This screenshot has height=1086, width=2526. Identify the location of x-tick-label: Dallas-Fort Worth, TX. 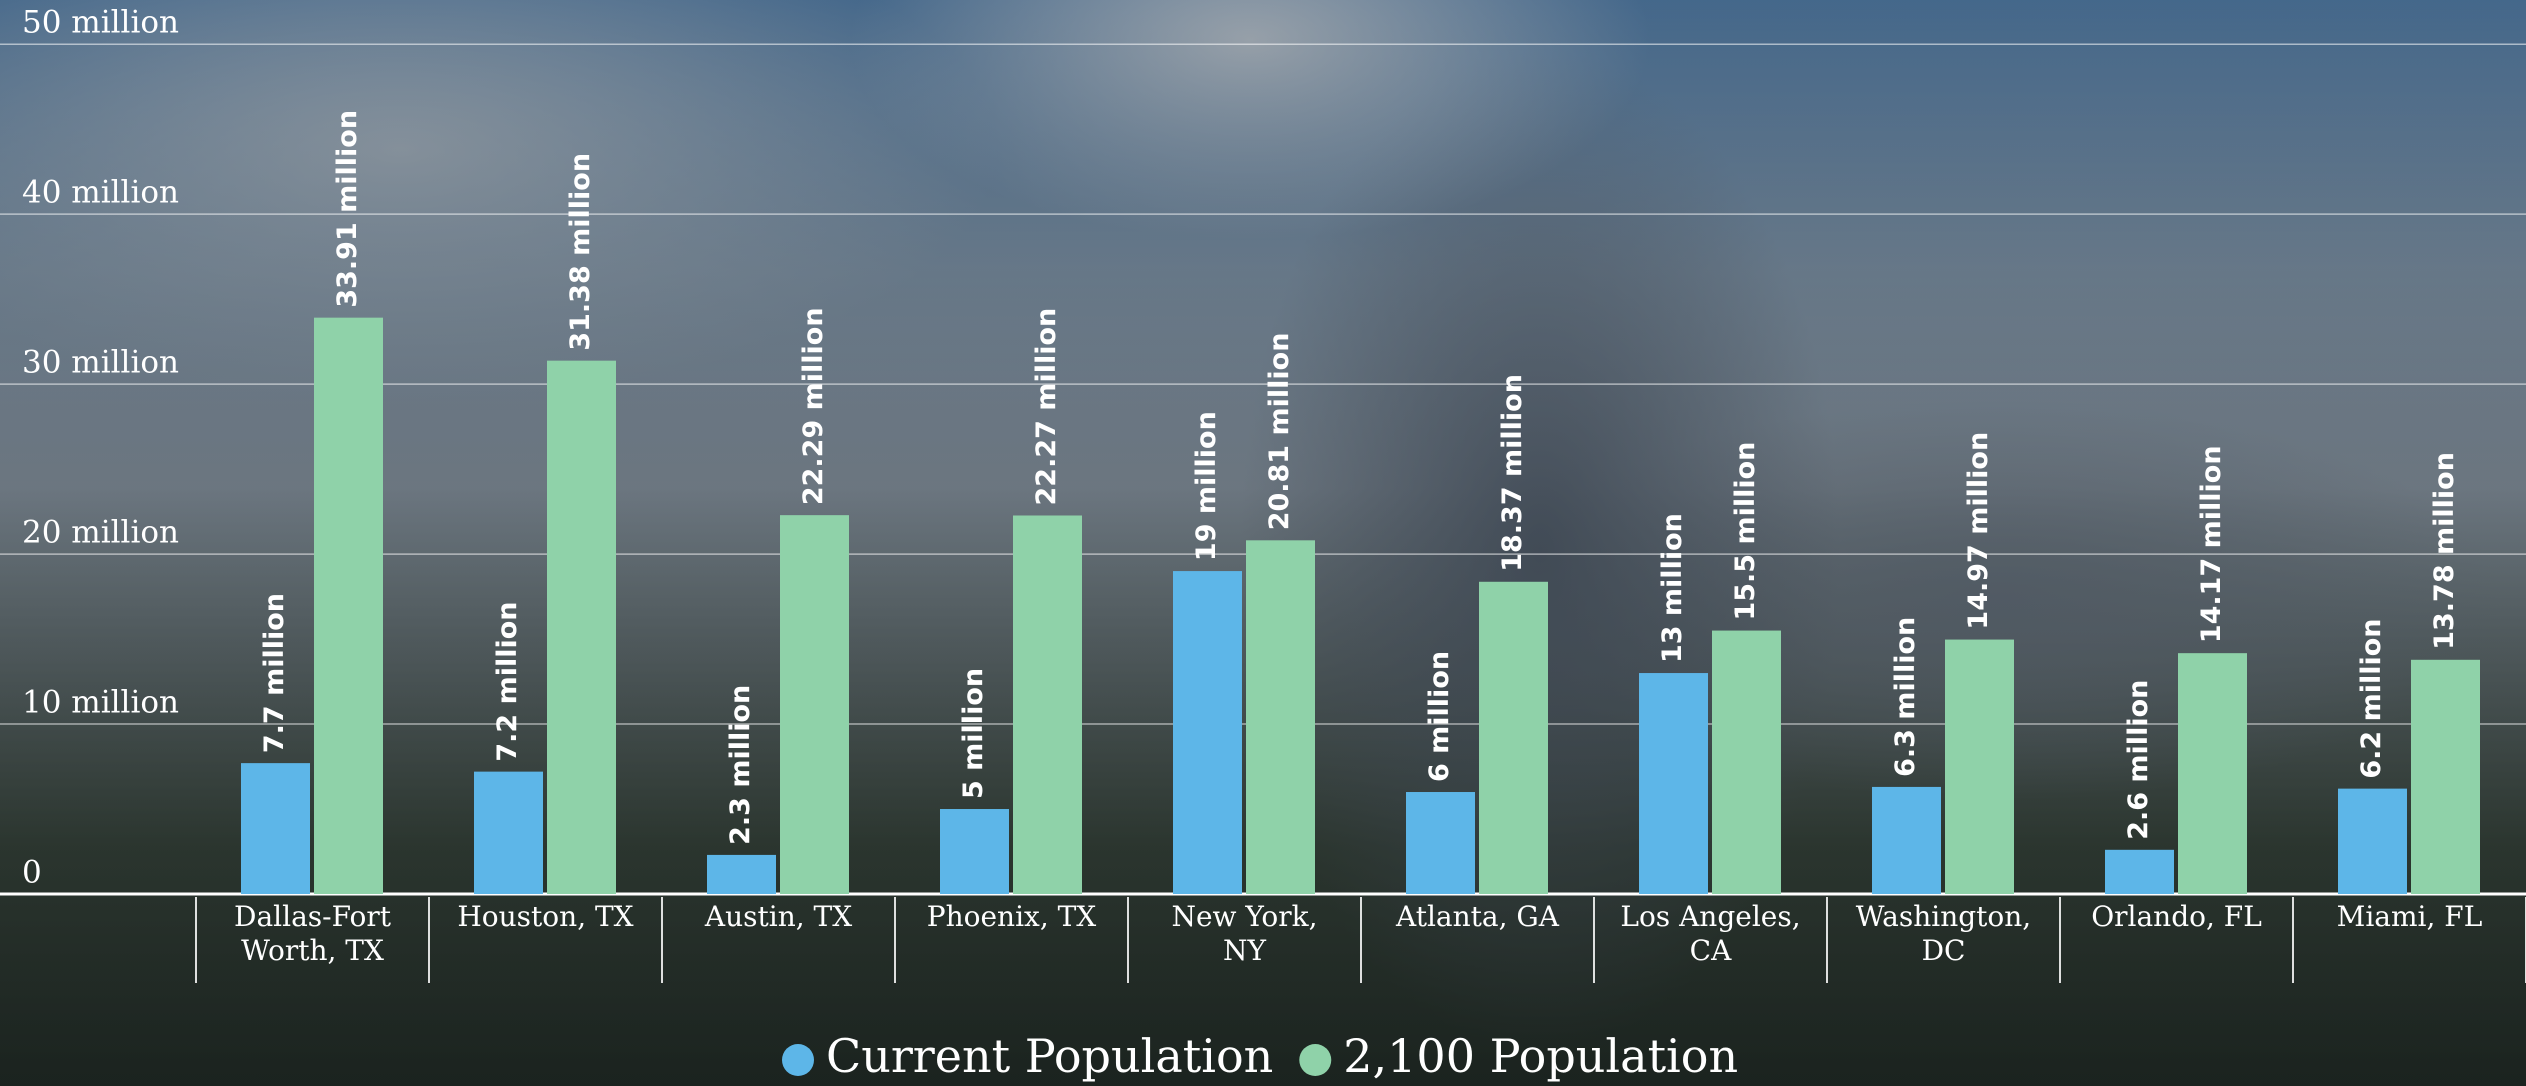
(312, 933).